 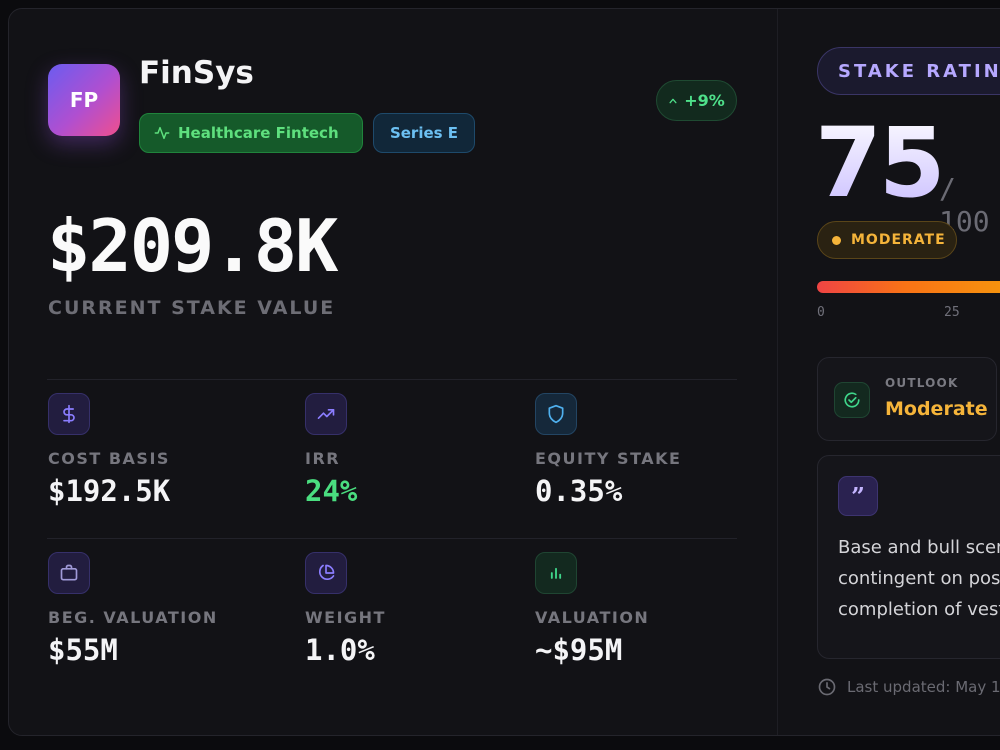 I want to click on metric-value: 24%, so click(x=331, y=491).